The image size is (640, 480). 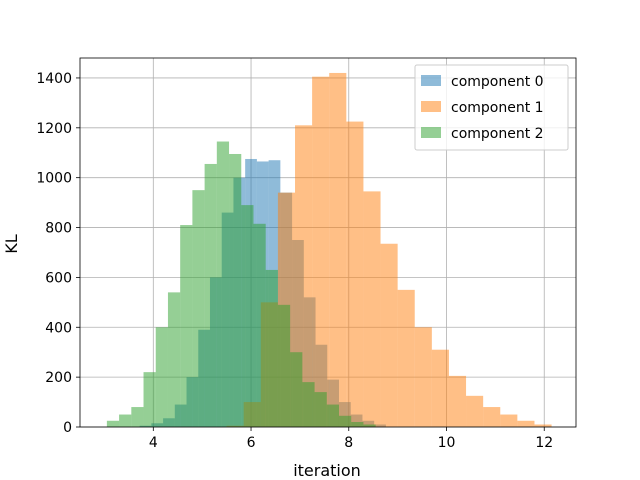 What do you see at coordinates (497, 134) in the screenshot?
I see `legend-label: component 2` at bounding box center [497, 134].